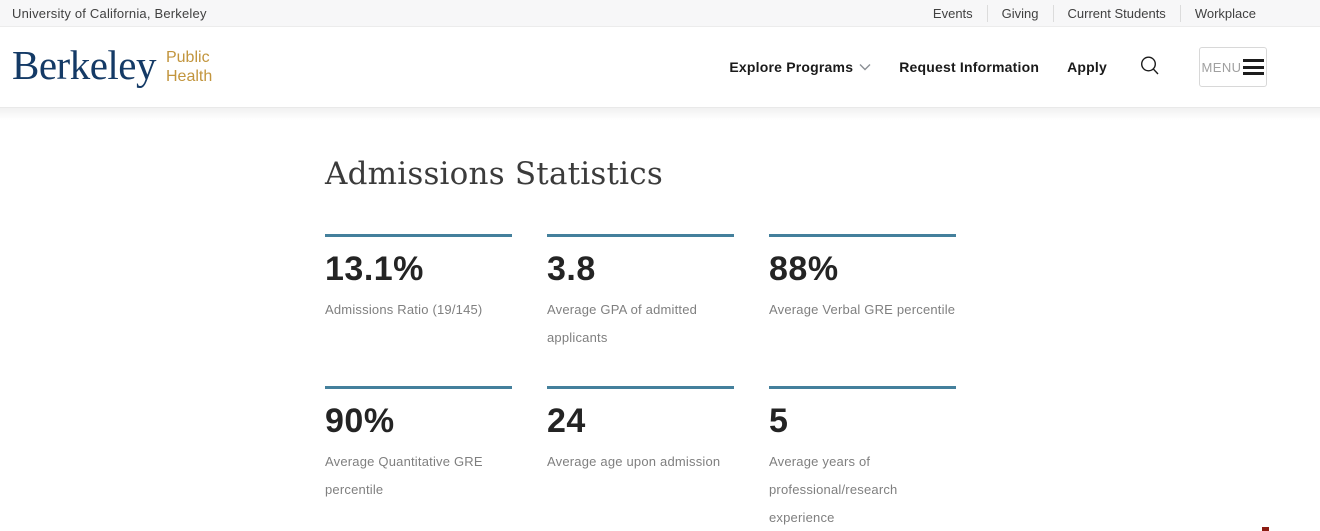 Image resolution: width=1320 pixels, height=531 pixels. Describe the element at coordinates (1225, 13) in the screenshot. I see `utility-link-workplace: Workplace` at that location.